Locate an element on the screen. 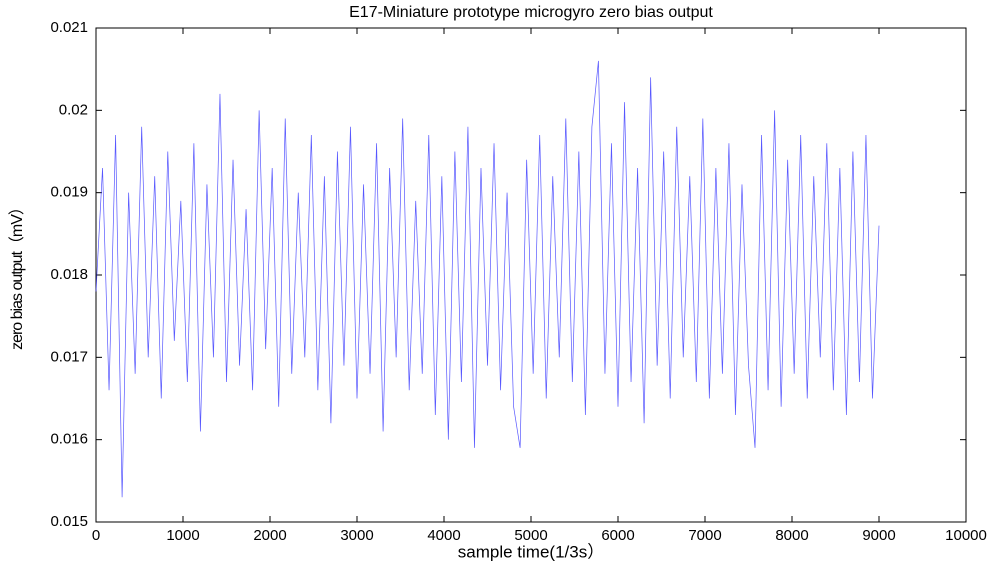 The height and width of the screenshot is (567, 1000). y-tick-label: 0.019 is located at coordinates (69, 192).